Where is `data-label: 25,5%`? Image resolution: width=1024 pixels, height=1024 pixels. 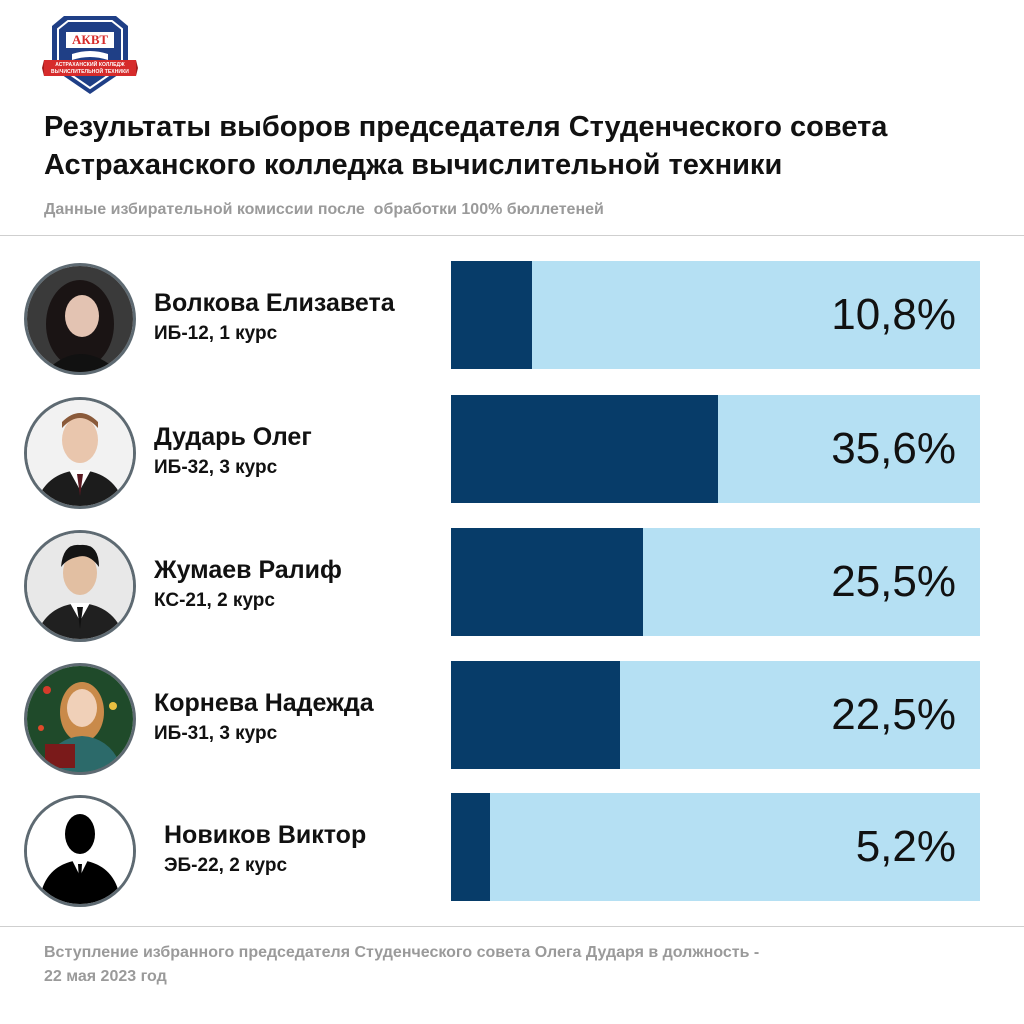
data-label: 25,5% is located at coordinates (893, 581).